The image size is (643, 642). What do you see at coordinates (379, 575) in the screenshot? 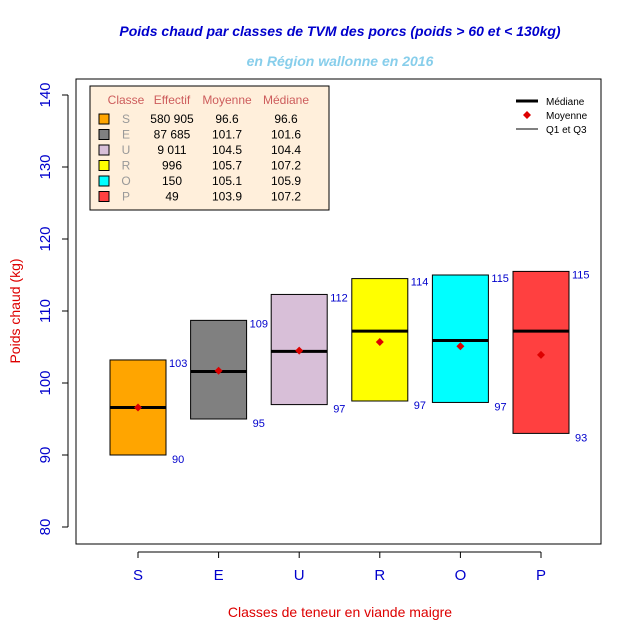
I see `x-tick-label: R` at bounding box center [379, 575].